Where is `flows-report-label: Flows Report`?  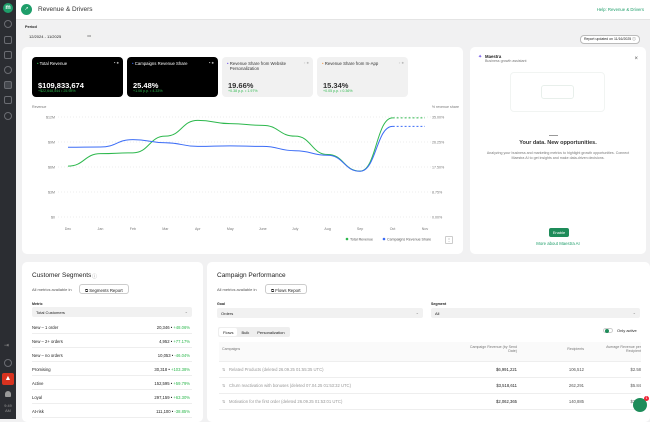 flows-report-label: Flows Report is located at coordinates (288, 290).